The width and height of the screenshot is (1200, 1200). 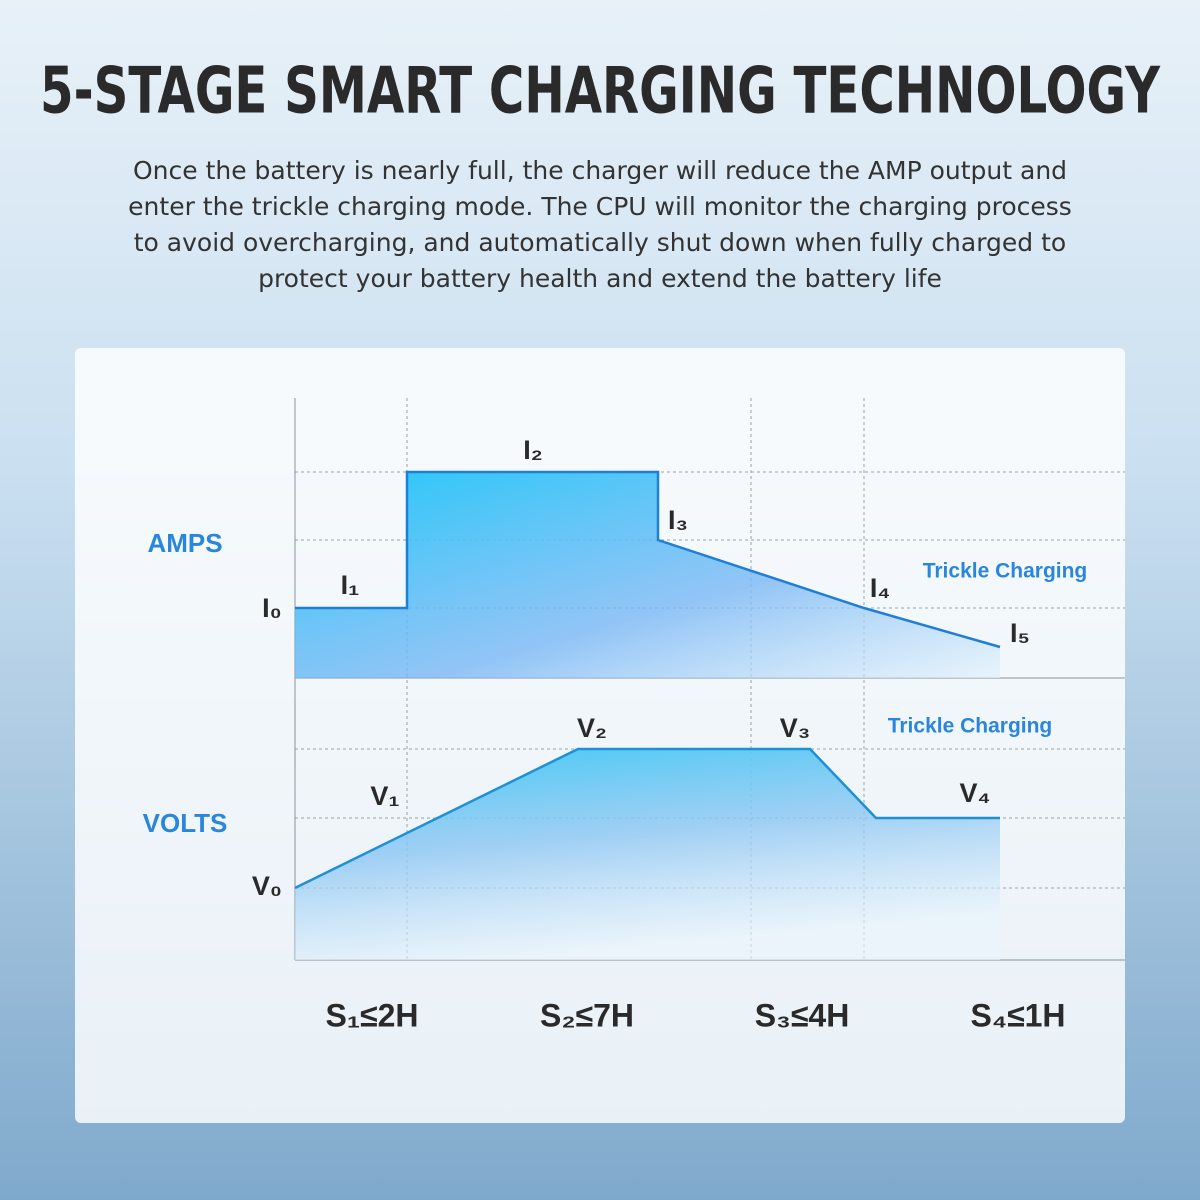 What do you see at coordinates (678, 520) in the screenshot?
I see `point-label: I₃` at bounding box center [678, 520].